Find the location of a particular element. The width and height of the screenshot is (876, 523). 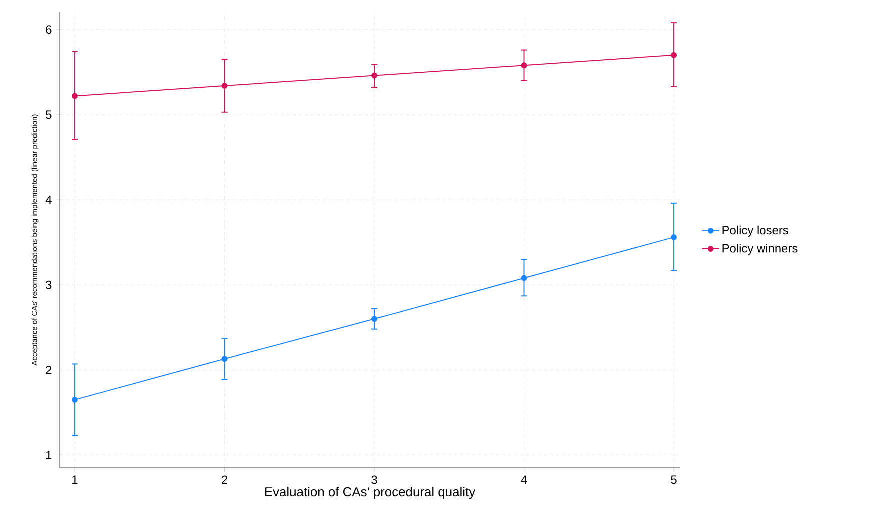

legend-label: Policy winners is located at coordinates (760, 250).